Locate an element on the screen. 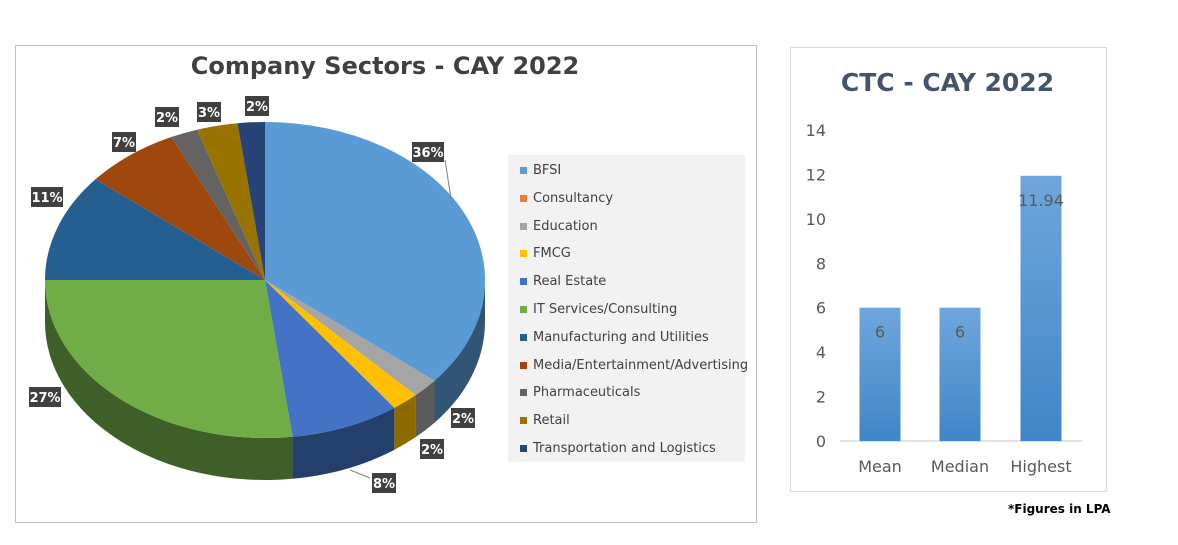 Image resolution: width=1178 pixels, height=545 pixels. y-tick-label: 6 is located at coordinates (821, 308).